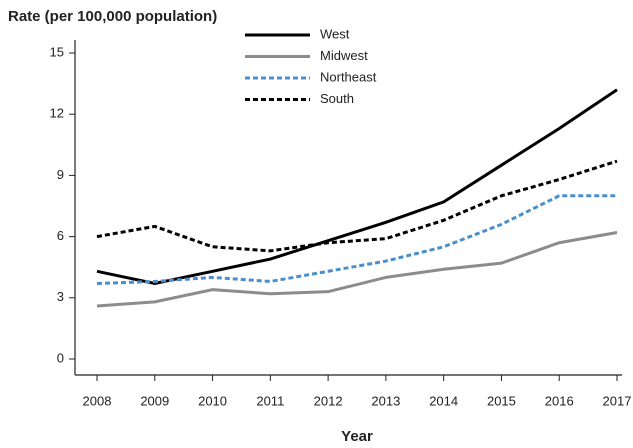  What do you see at coordinates (212, 400) in the screenshot?
I see `x-tick-label: 2010` at bounding box center [212, 400].